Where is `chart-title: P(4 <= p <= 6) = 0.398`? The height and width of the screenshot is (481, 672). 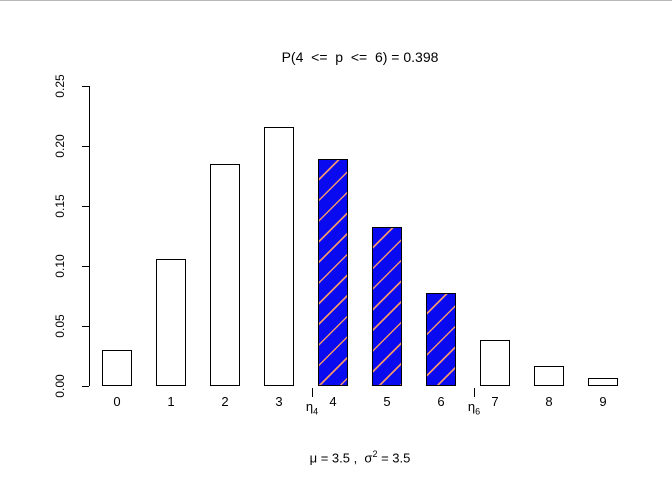 chart-title: P(4 <= p <= 6) = 0.398 is located at coordinates (360, 57).